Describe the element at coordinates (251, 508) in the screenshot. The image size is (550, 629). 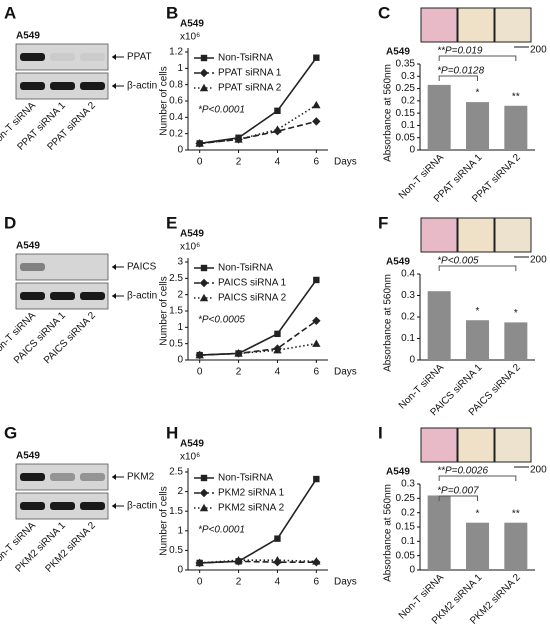
I see `legend-label: PKM2 siRNA 2` at that location.